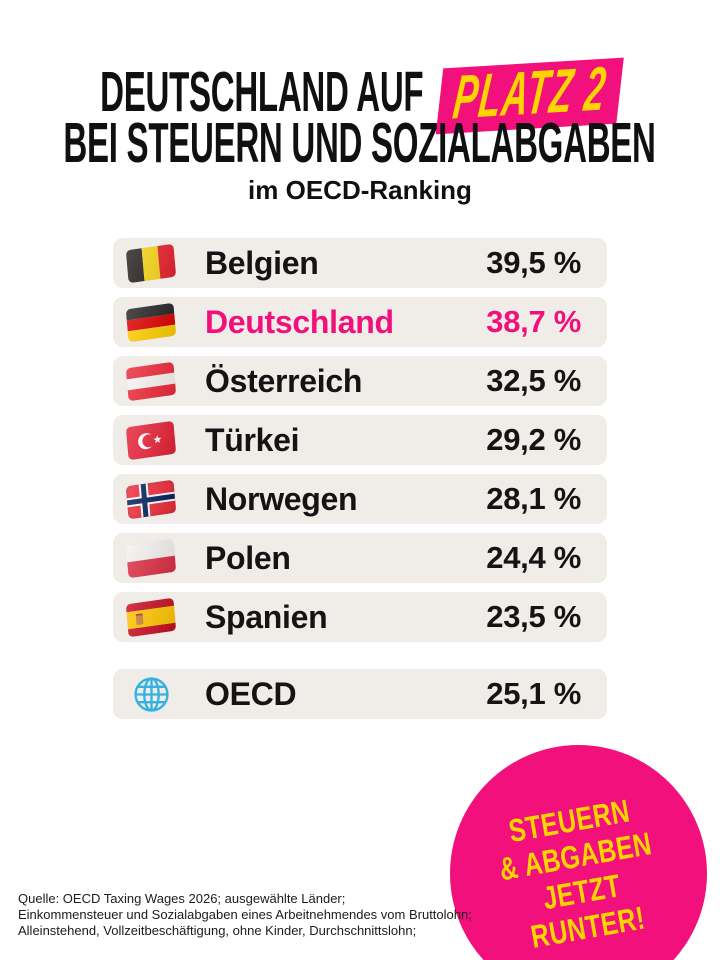  I want to click on value-label: 24,4 %, so click(533, 557).